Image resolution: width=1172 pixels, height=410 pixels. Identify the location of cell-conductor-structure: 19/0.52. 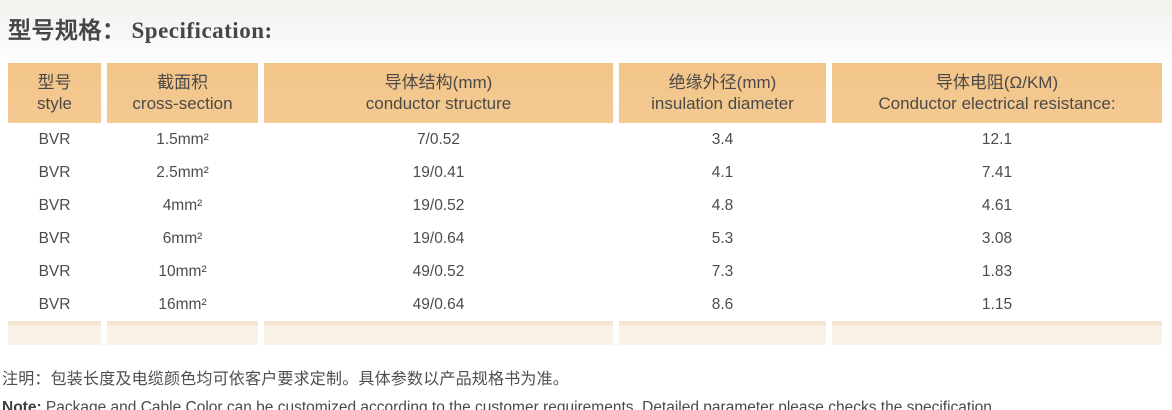
(438, 205).